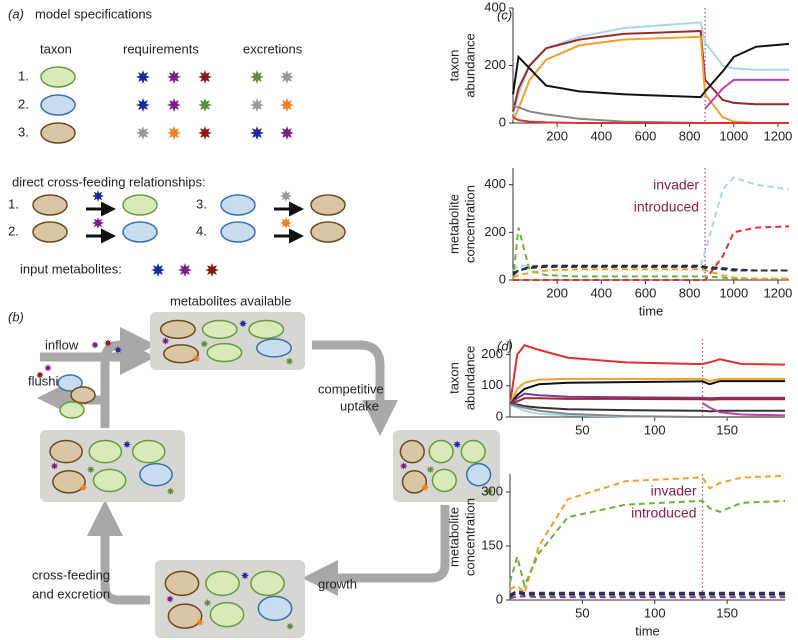  Describe the element at coordinates (13, 203) in the screenshot. I see `cross-number: 1.` at that location.